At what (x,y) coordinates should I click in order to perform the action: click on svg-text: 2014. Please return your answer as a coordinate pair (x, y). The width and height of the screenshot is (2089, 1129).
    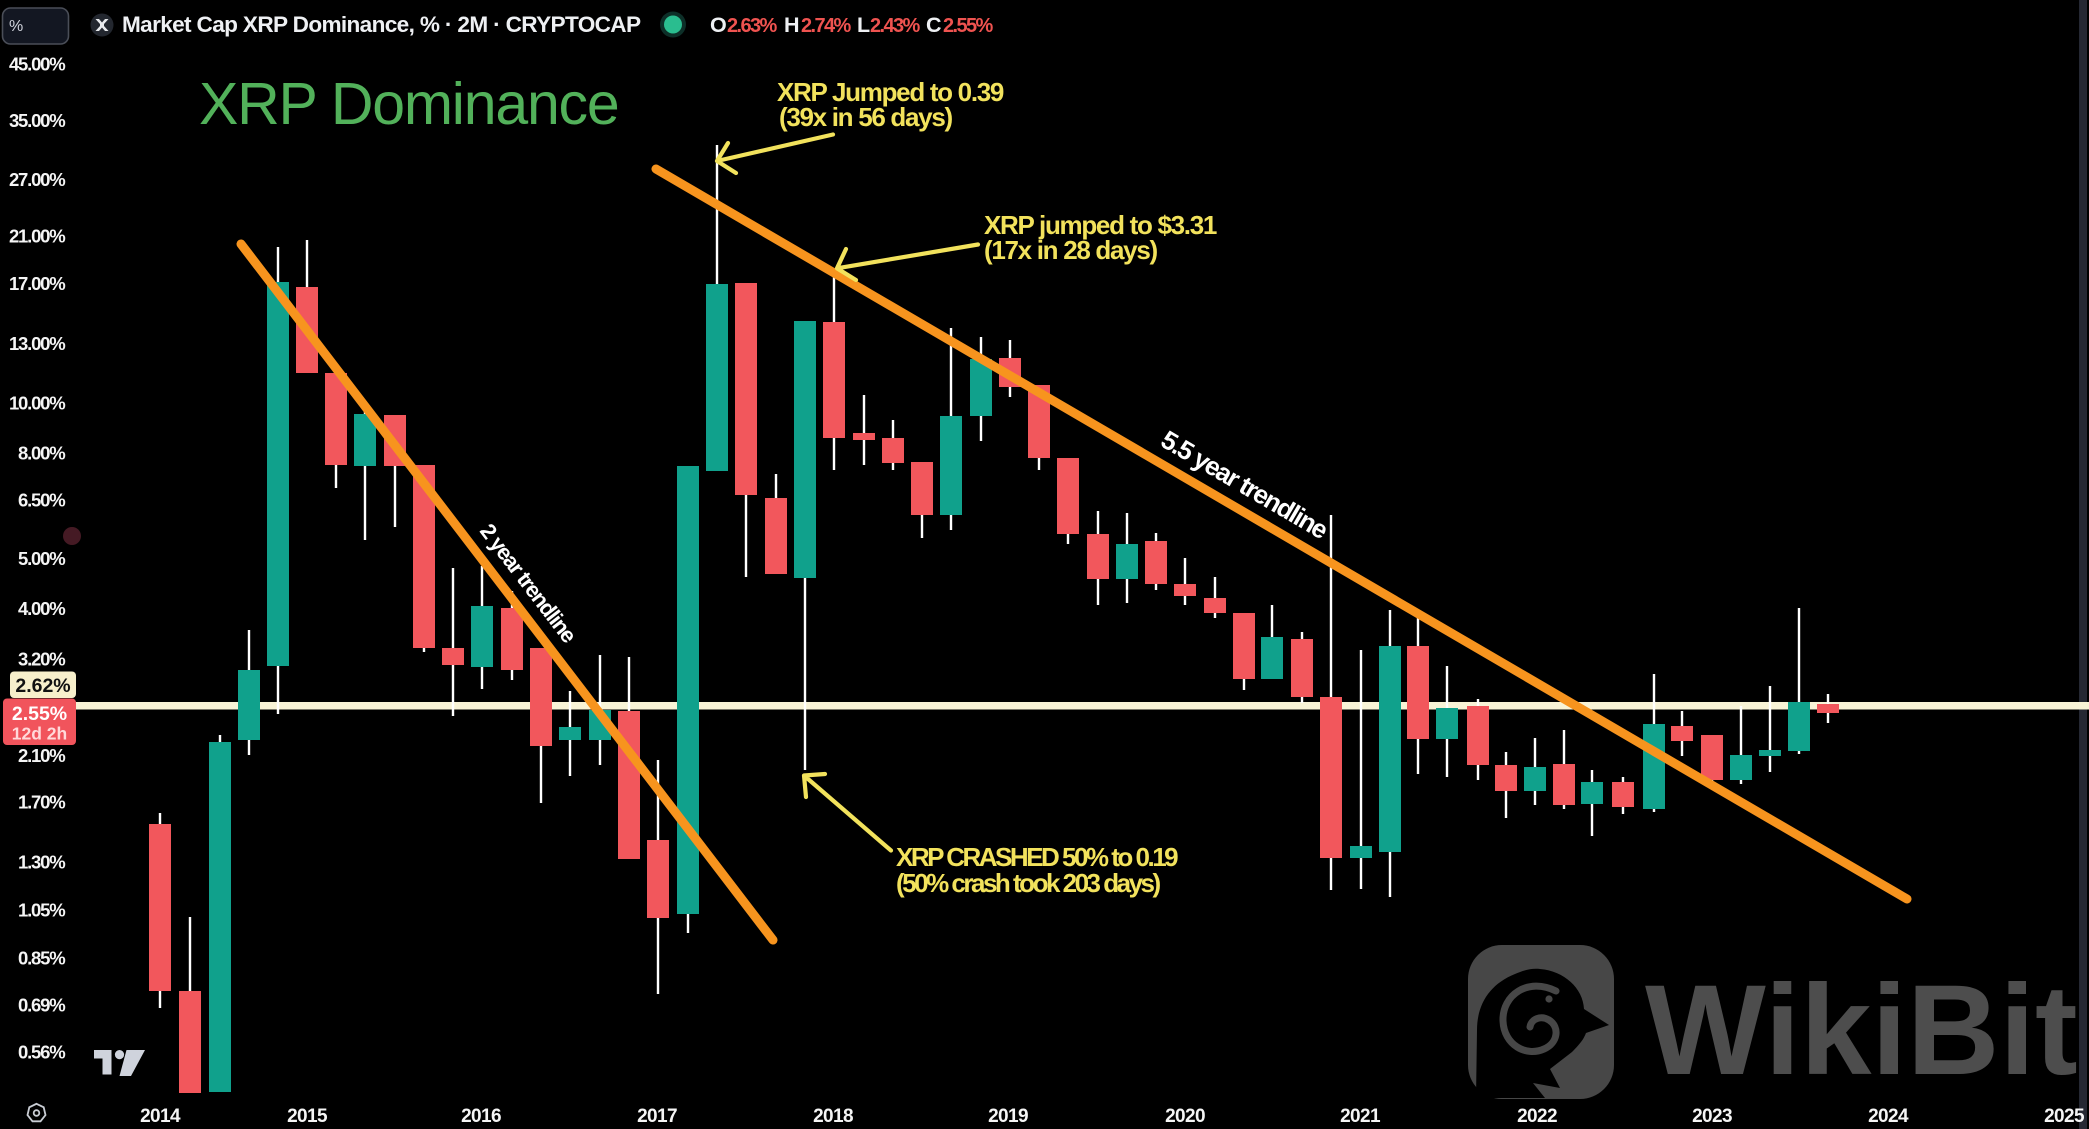
    Looking at the image, I should click on (160, 1116).